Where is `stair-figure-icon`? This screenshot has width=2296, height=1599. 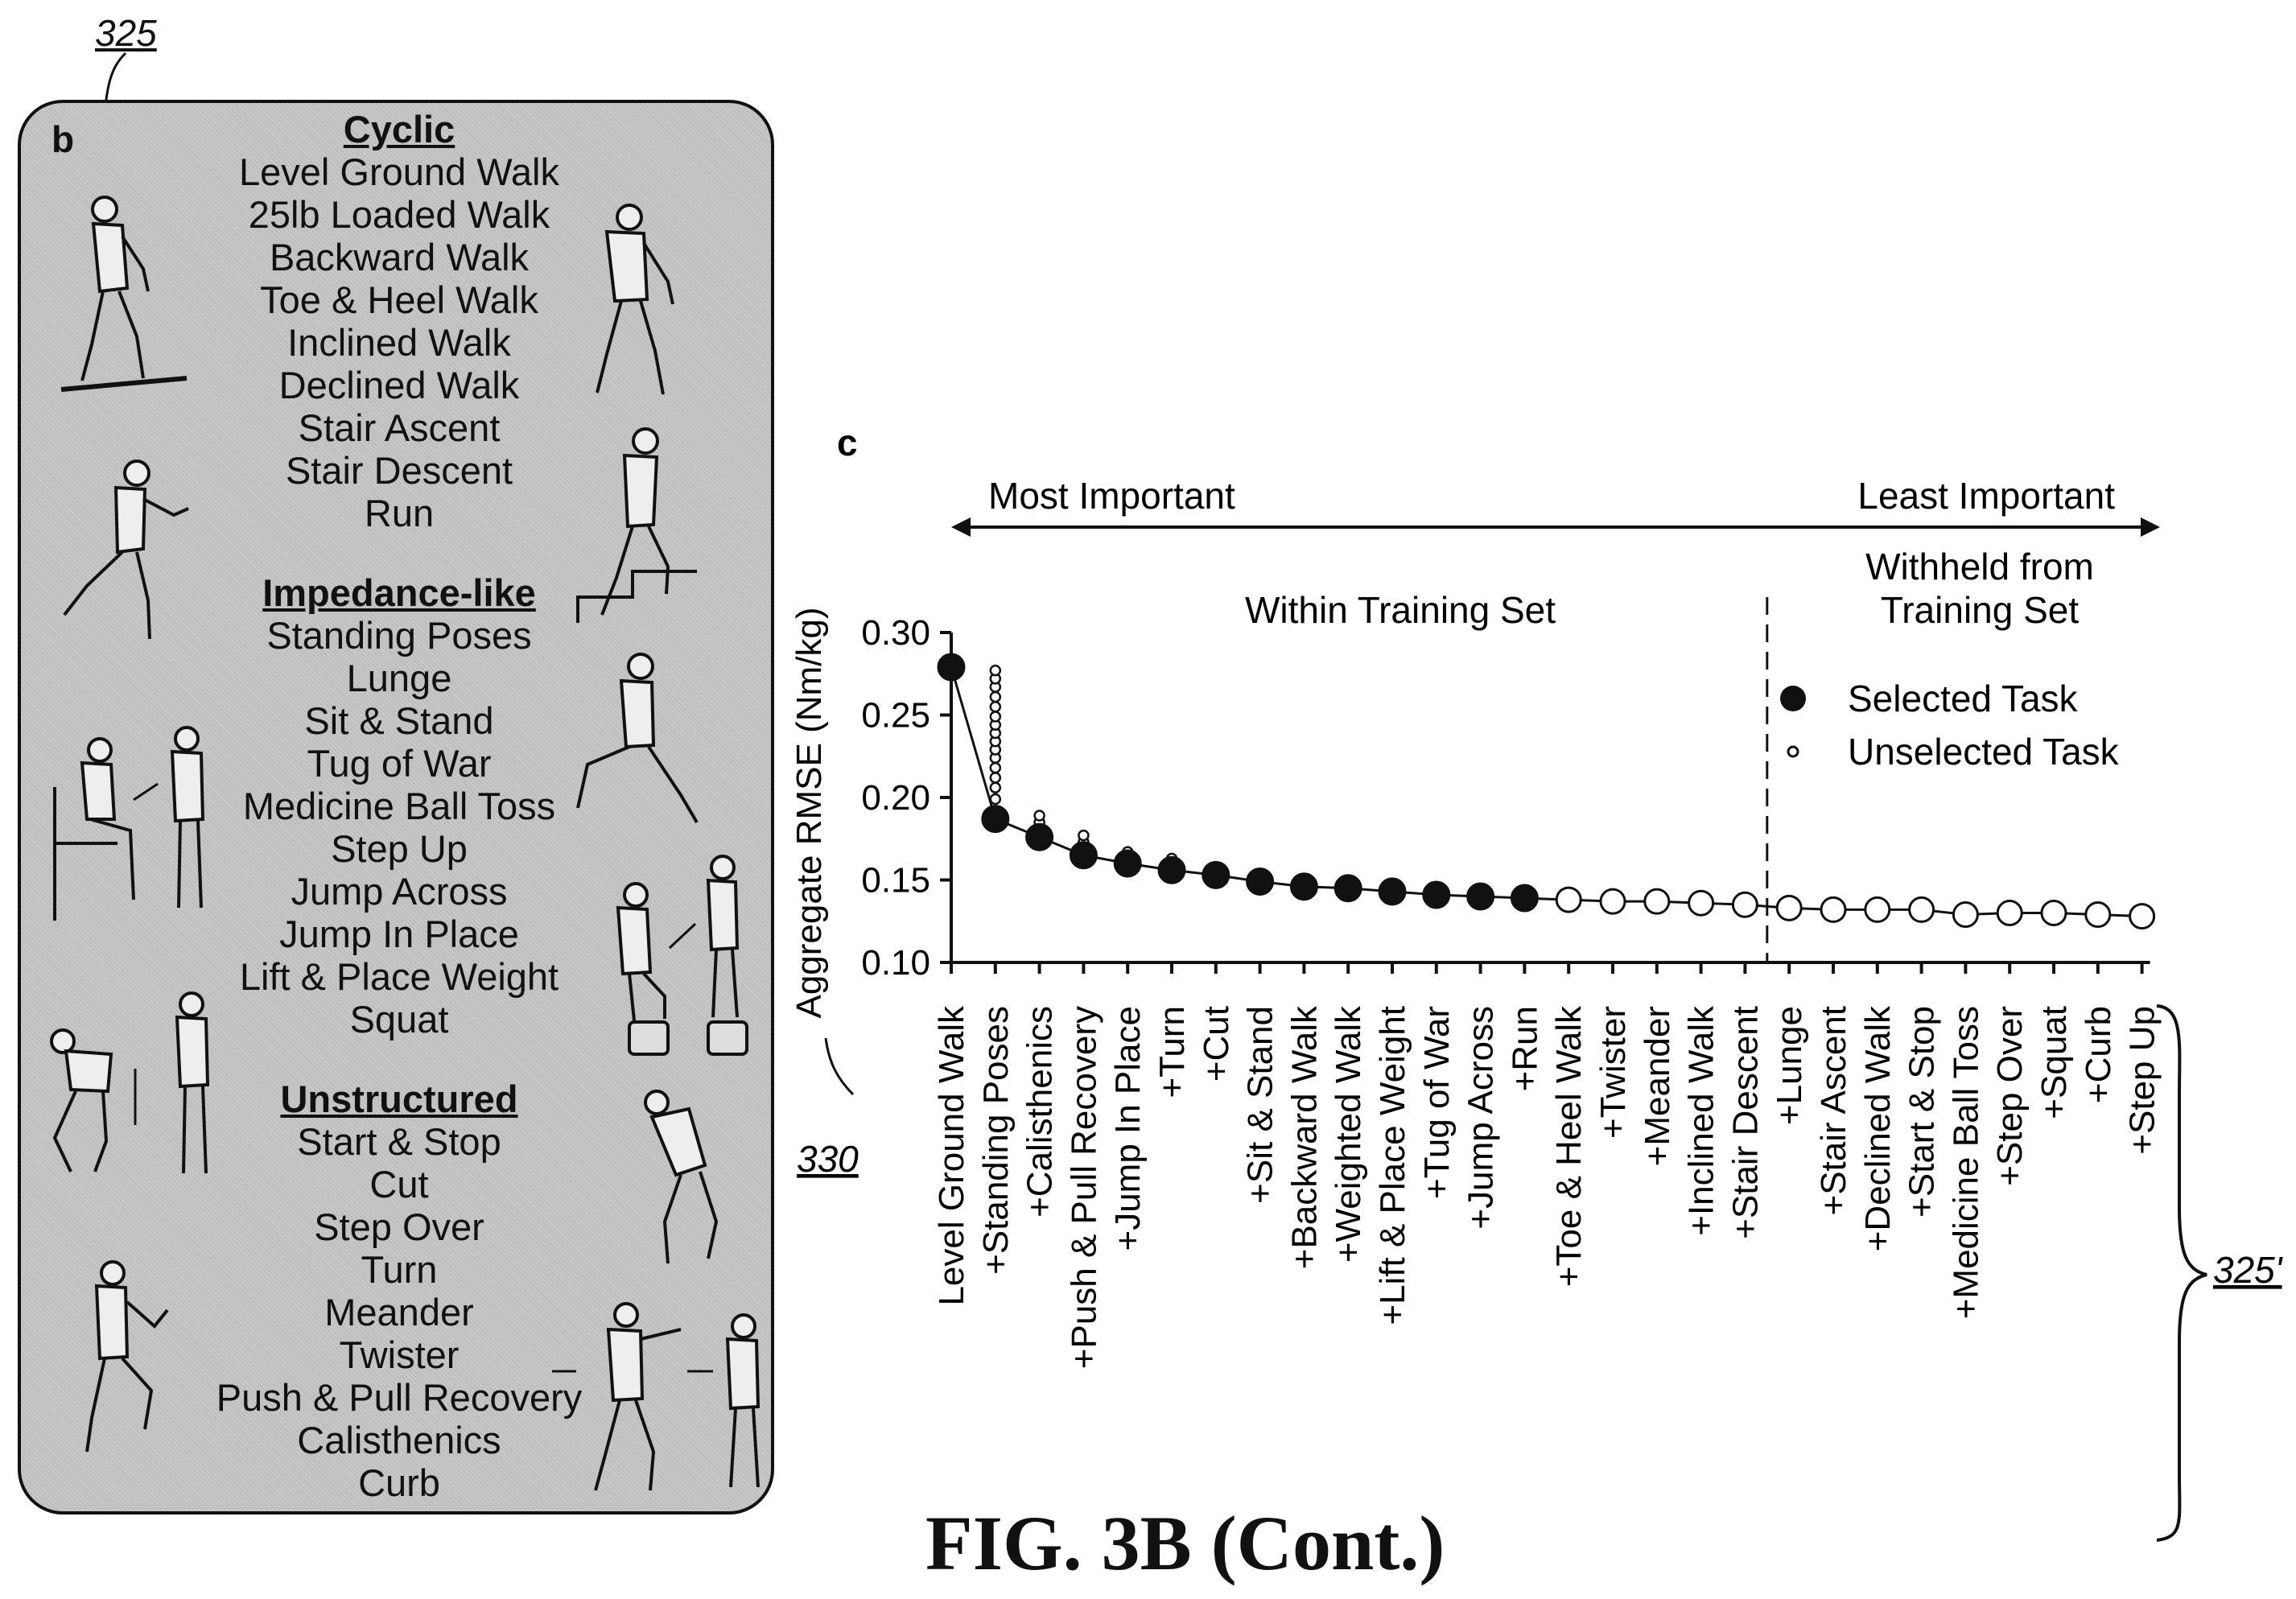
stair-figure-icon is located at coordinates (636, 525).